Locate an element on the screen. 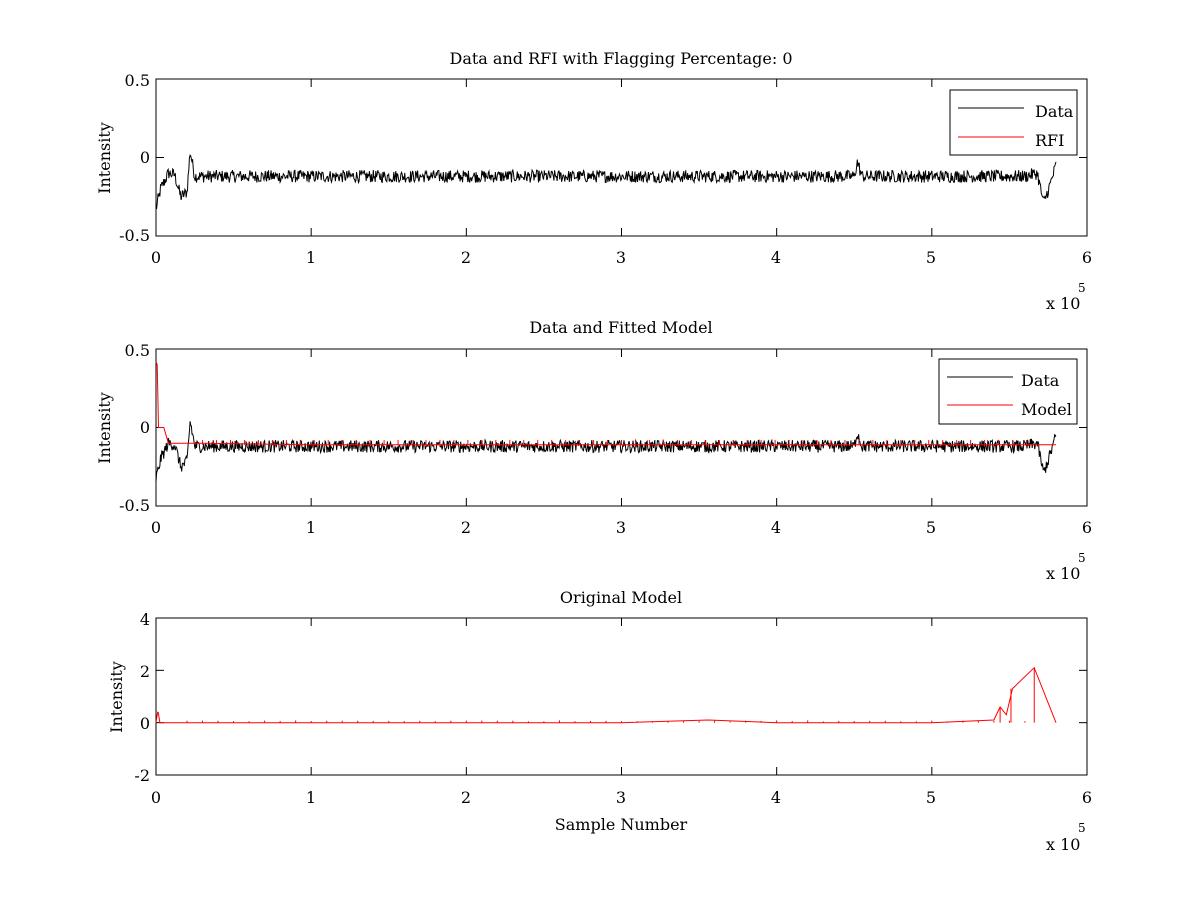  panel-3-xtick-labels: 0 1 2 3 4 5 6 is located at coordinates (621, 797).